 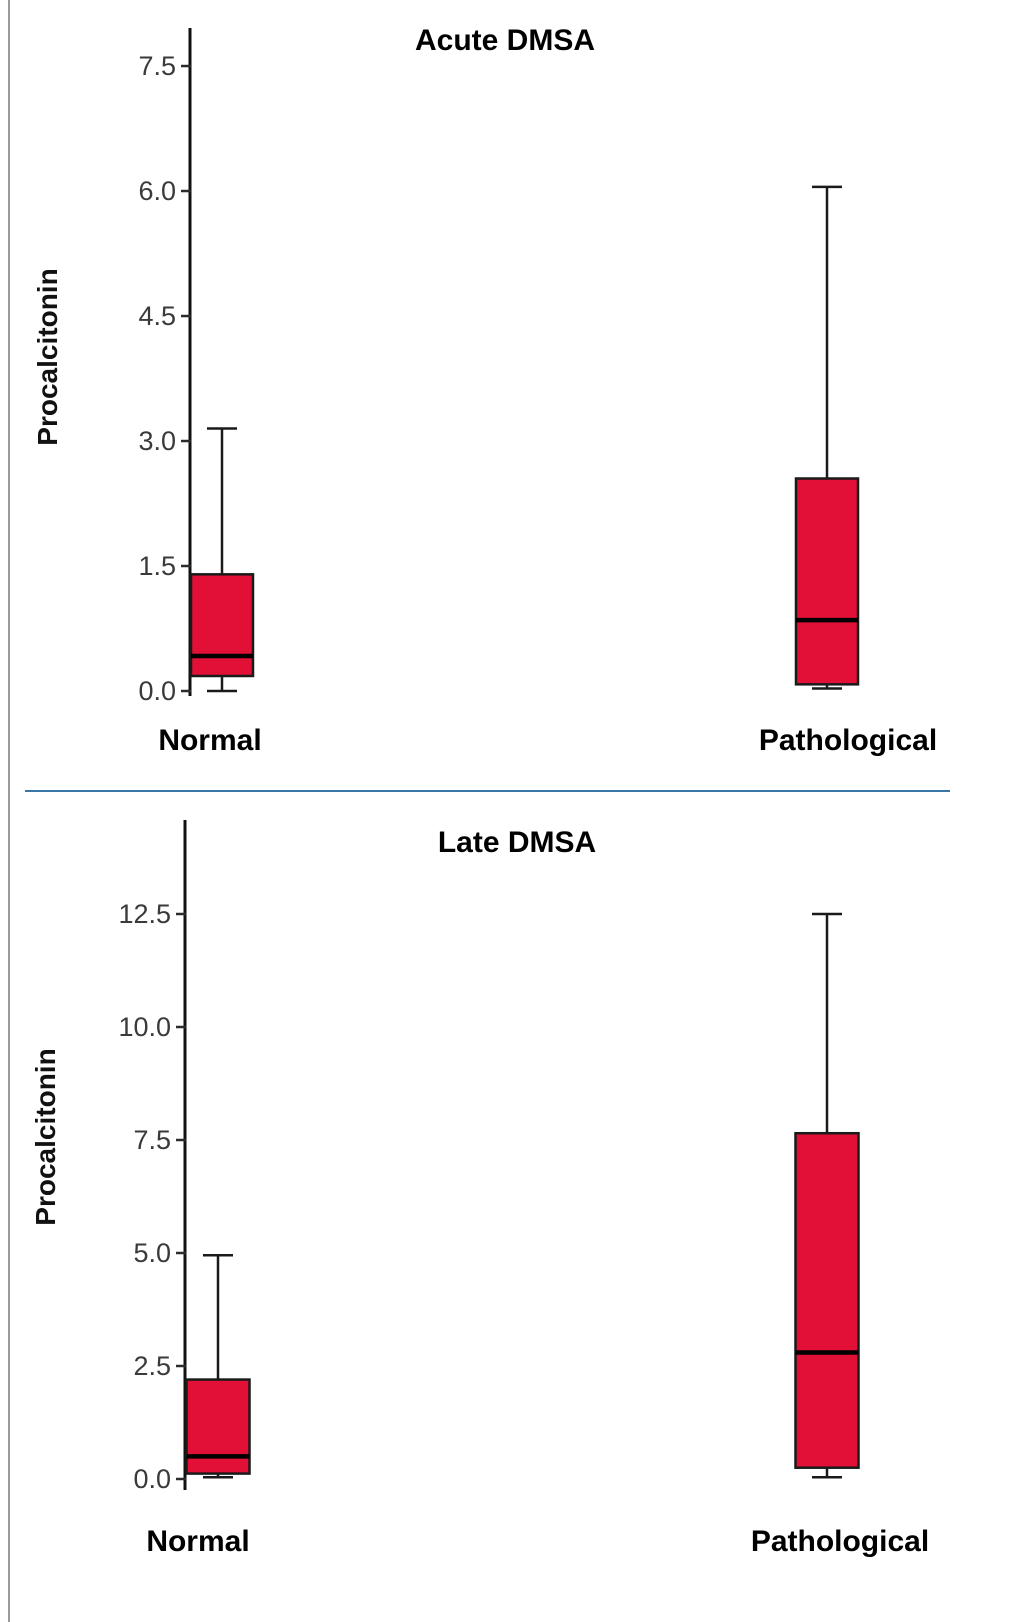 What do you see at coordinates (517, 842) in the screenshot?
I see `chart-title: Late DMSA` at bounding box center [517, 842].